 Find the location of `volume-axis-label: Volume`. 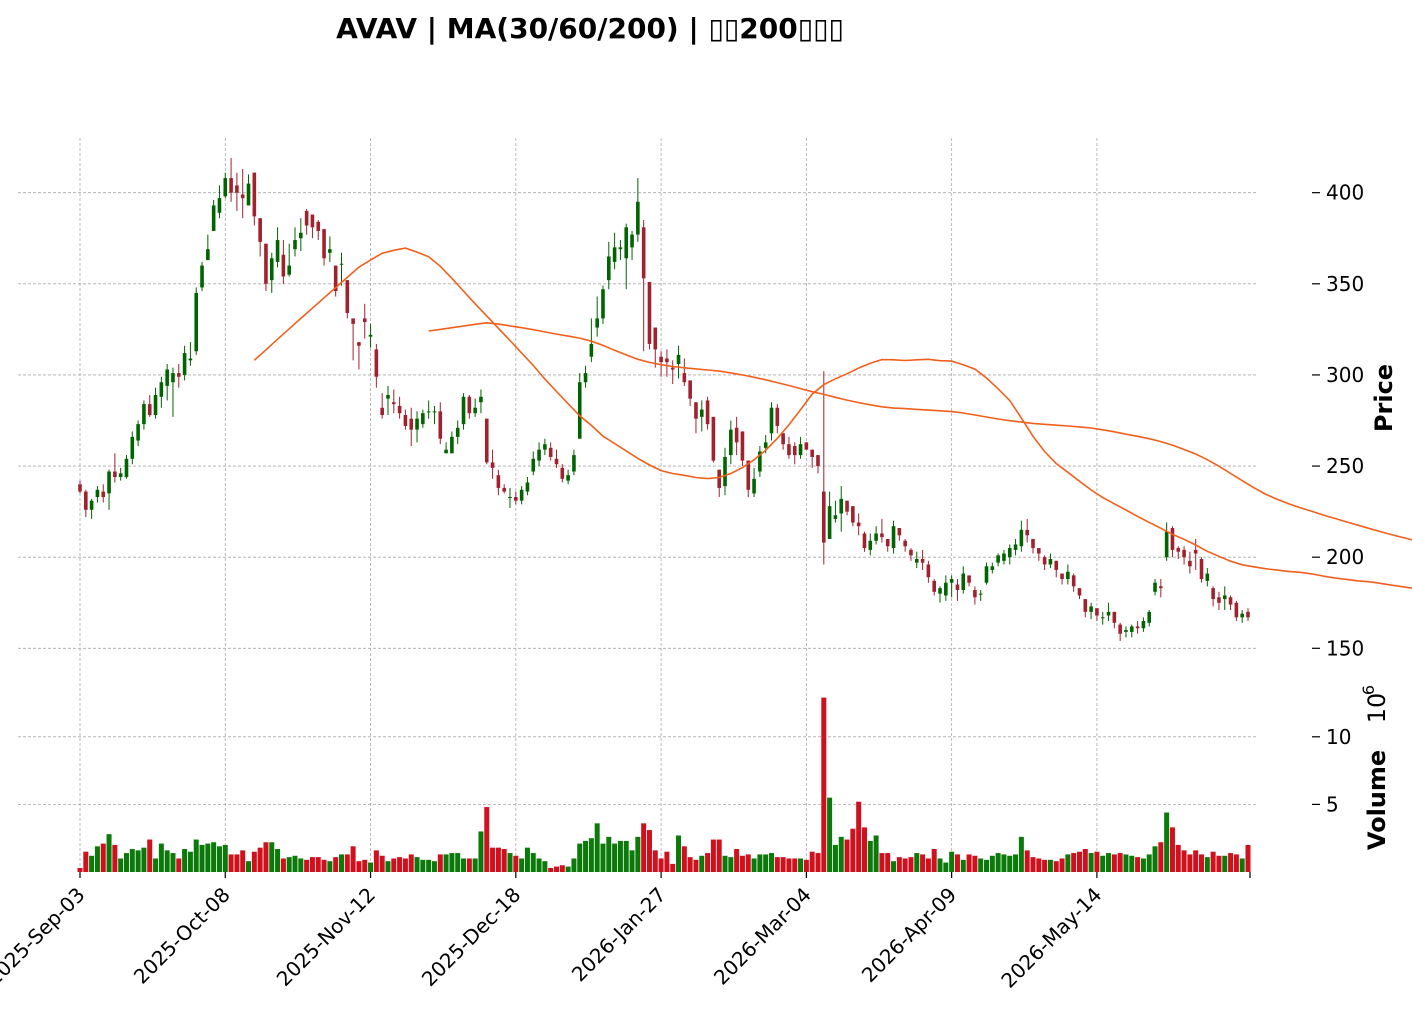

volume-axis-label: Volume is located at coordinates (1377, 800).